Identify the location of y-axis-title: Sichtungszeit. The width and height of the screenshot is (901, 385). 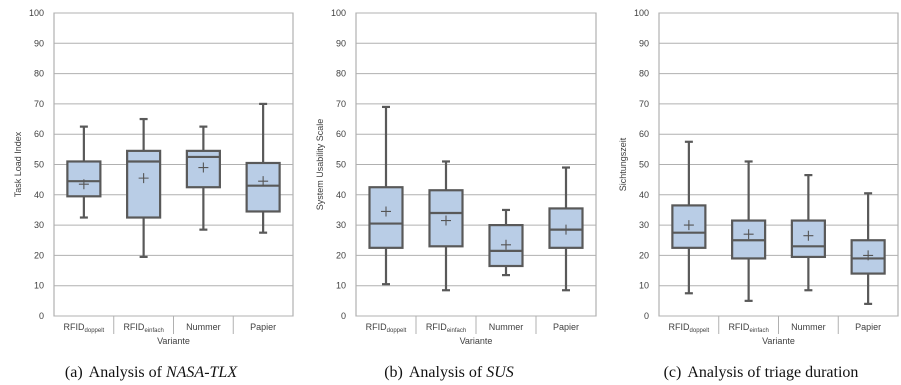
(623, 164).